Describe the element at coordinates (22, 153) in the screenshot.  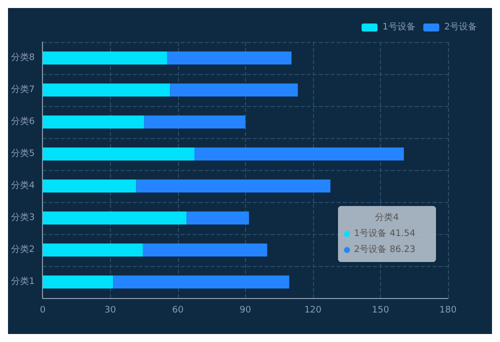
I see `y-tick-label: 分类5` at that location.